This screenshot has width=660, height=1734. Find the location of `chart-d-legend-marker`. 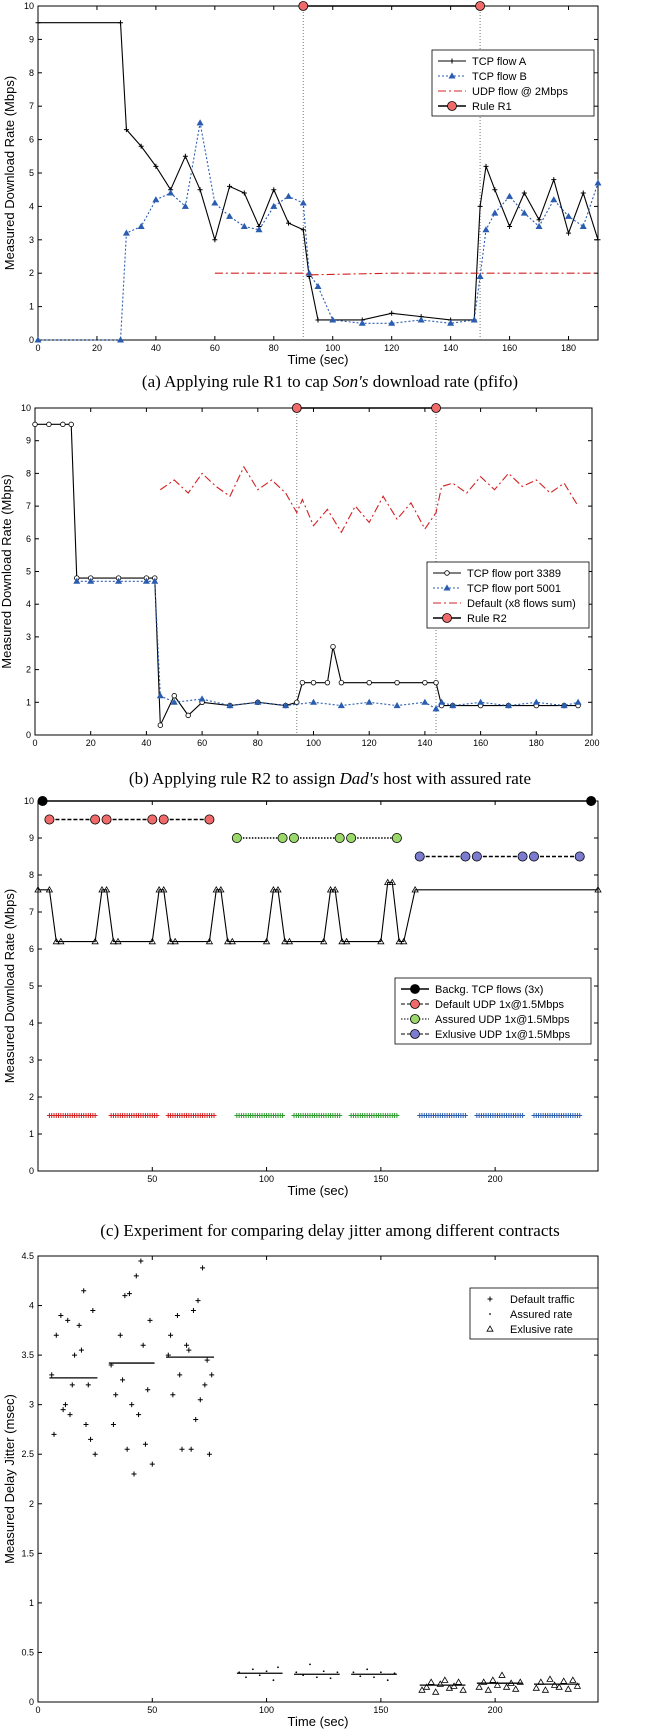

chart-d-legend-marker is located at coordinates (490, 1328).